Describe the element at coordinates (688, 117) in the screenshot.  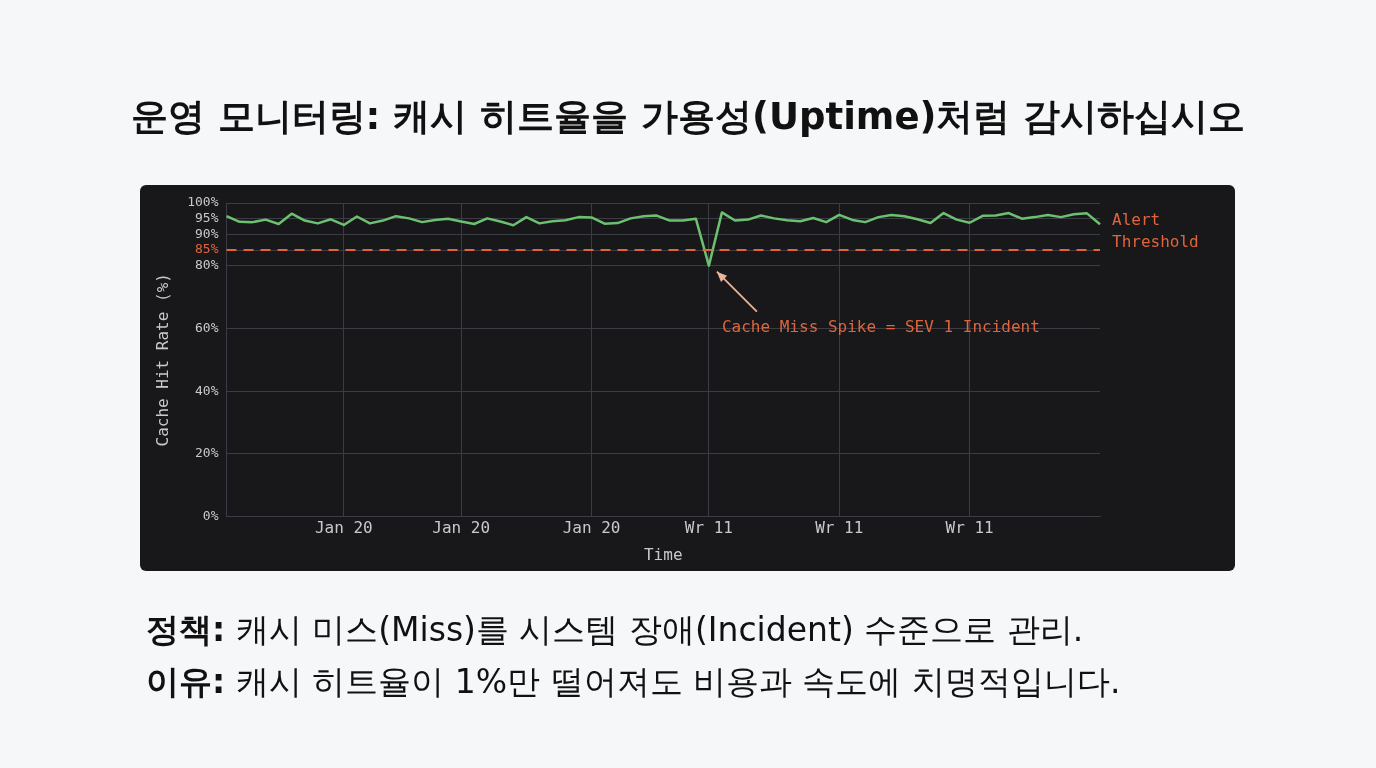
I see `chart-title: 운영 모니터링: 캐시 히트율을 가용성(Uptime)처럼 감시하십시오` at that location.